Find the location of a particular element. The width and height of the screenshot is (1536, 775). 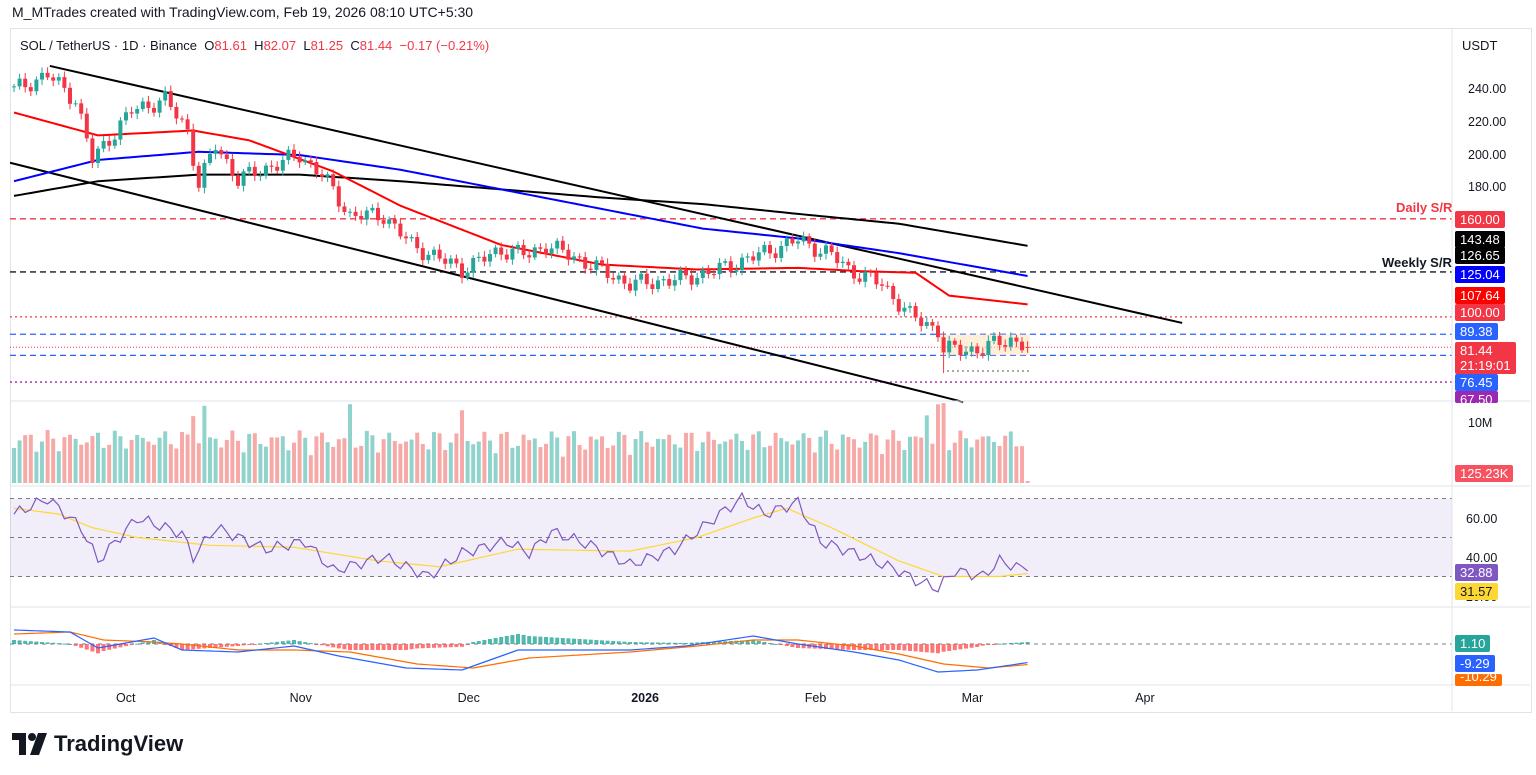

time-tick: 2026 is located at coordinates (645, 698).